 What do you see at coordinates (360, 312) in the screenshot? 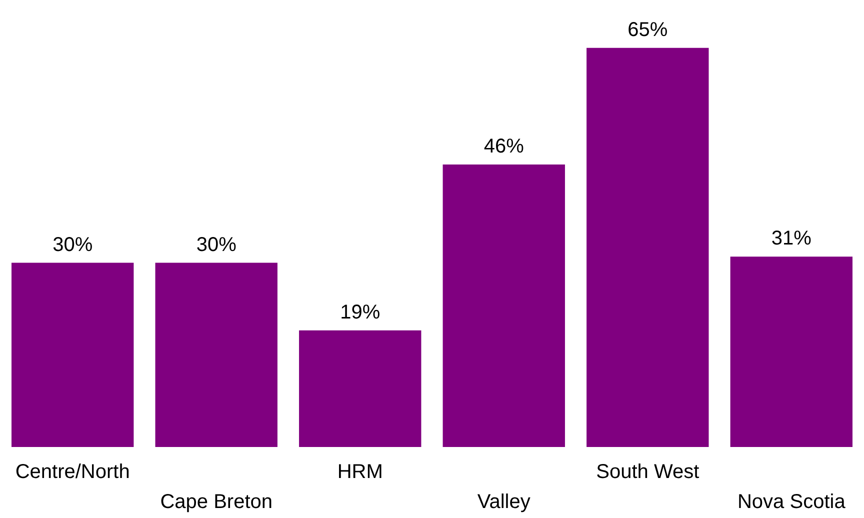
I see `data-label: 19%` at bounding box center [360, 312].